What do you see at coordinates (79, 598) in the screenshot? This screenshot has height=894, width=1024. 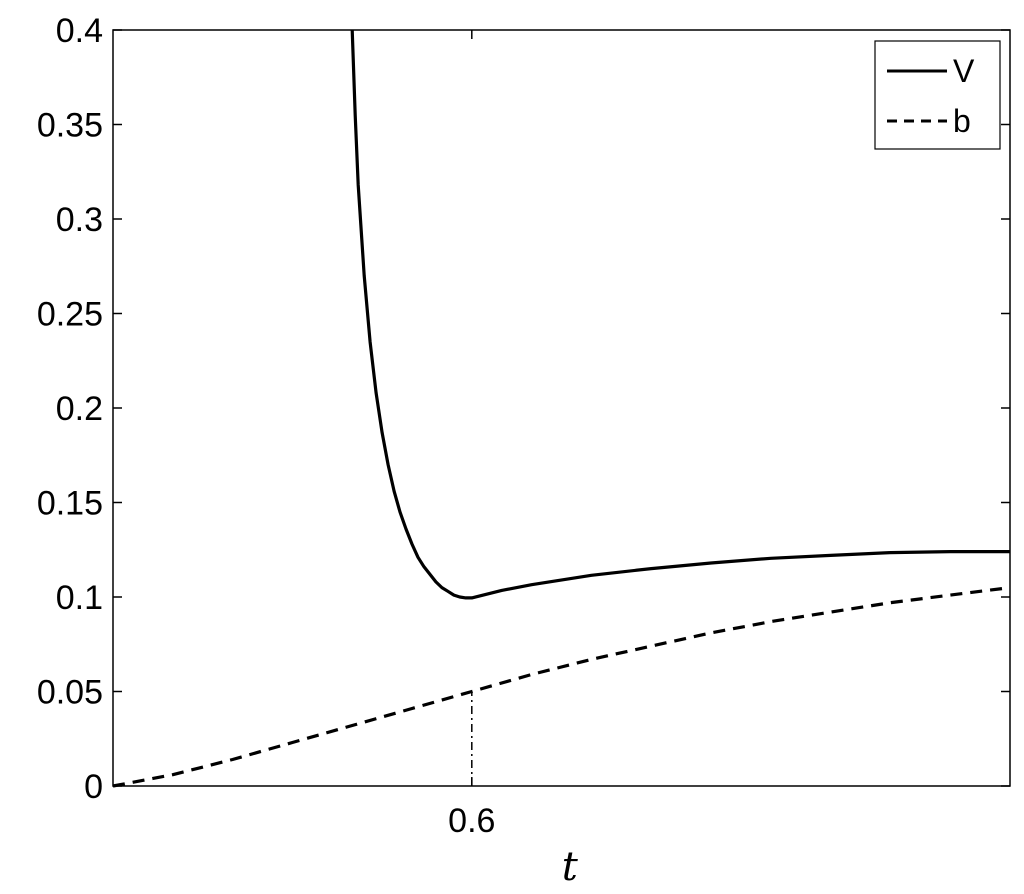 I see `y-tick-label: 0.1` at bounding box center [79, 598].